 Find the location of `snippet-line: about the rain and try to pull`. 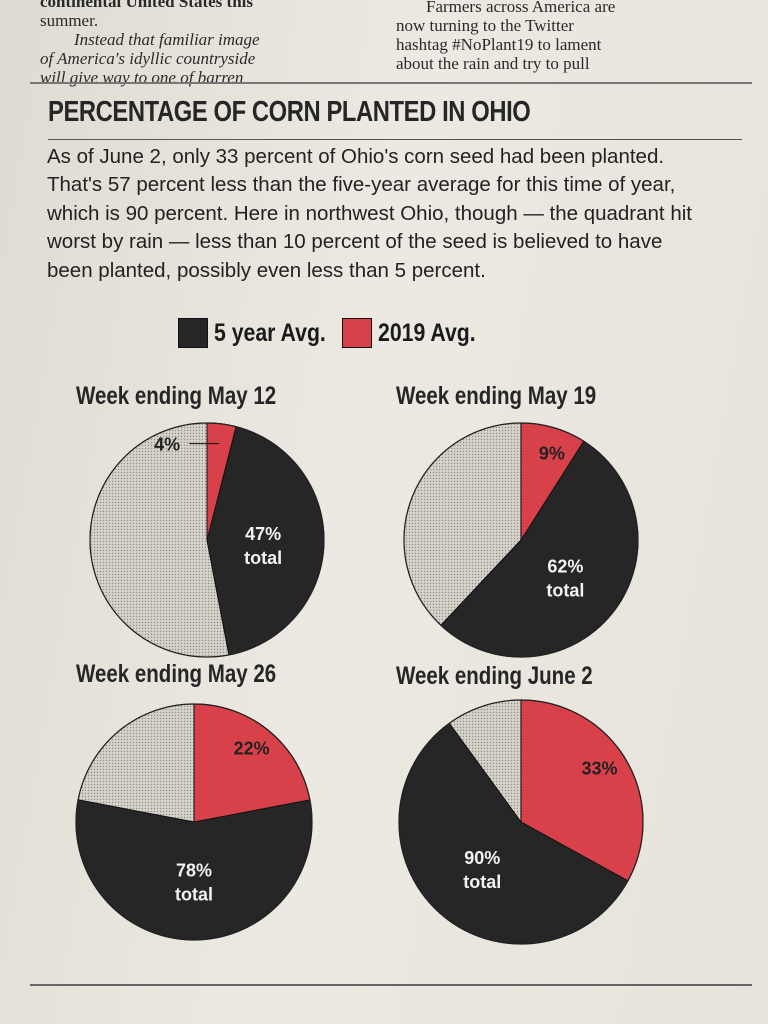

snippet-line: about the rain and try to pull is located at coordinates (493, 63).